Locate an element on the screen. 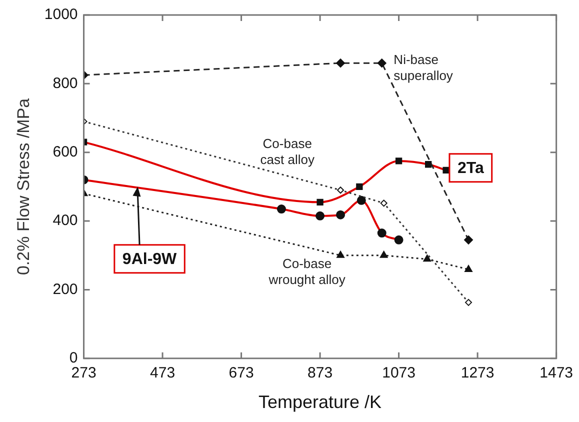 Image resolution: width=579 pixels, height=422 pixels. x-tick-label: 273 is located at coordinates (83, 373).